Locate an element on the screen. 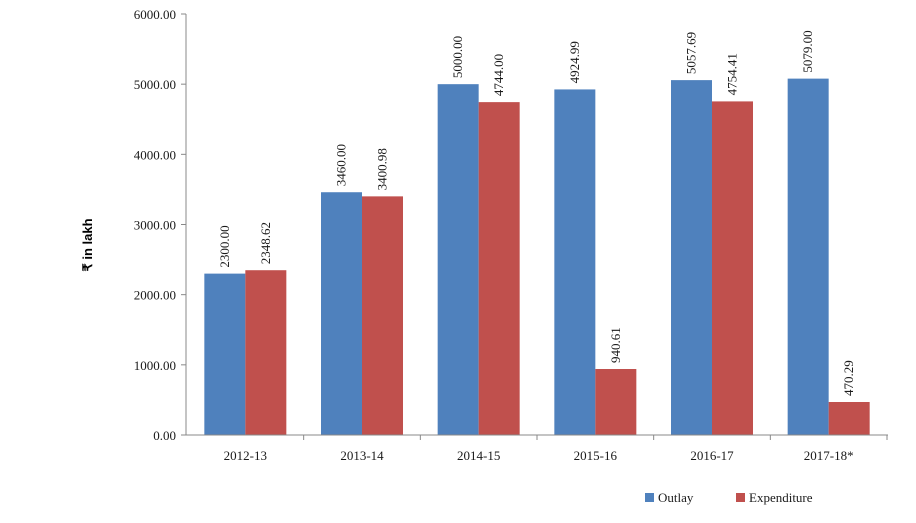  x-tick-label: 2012-13 is located at coordinates (245, 455).